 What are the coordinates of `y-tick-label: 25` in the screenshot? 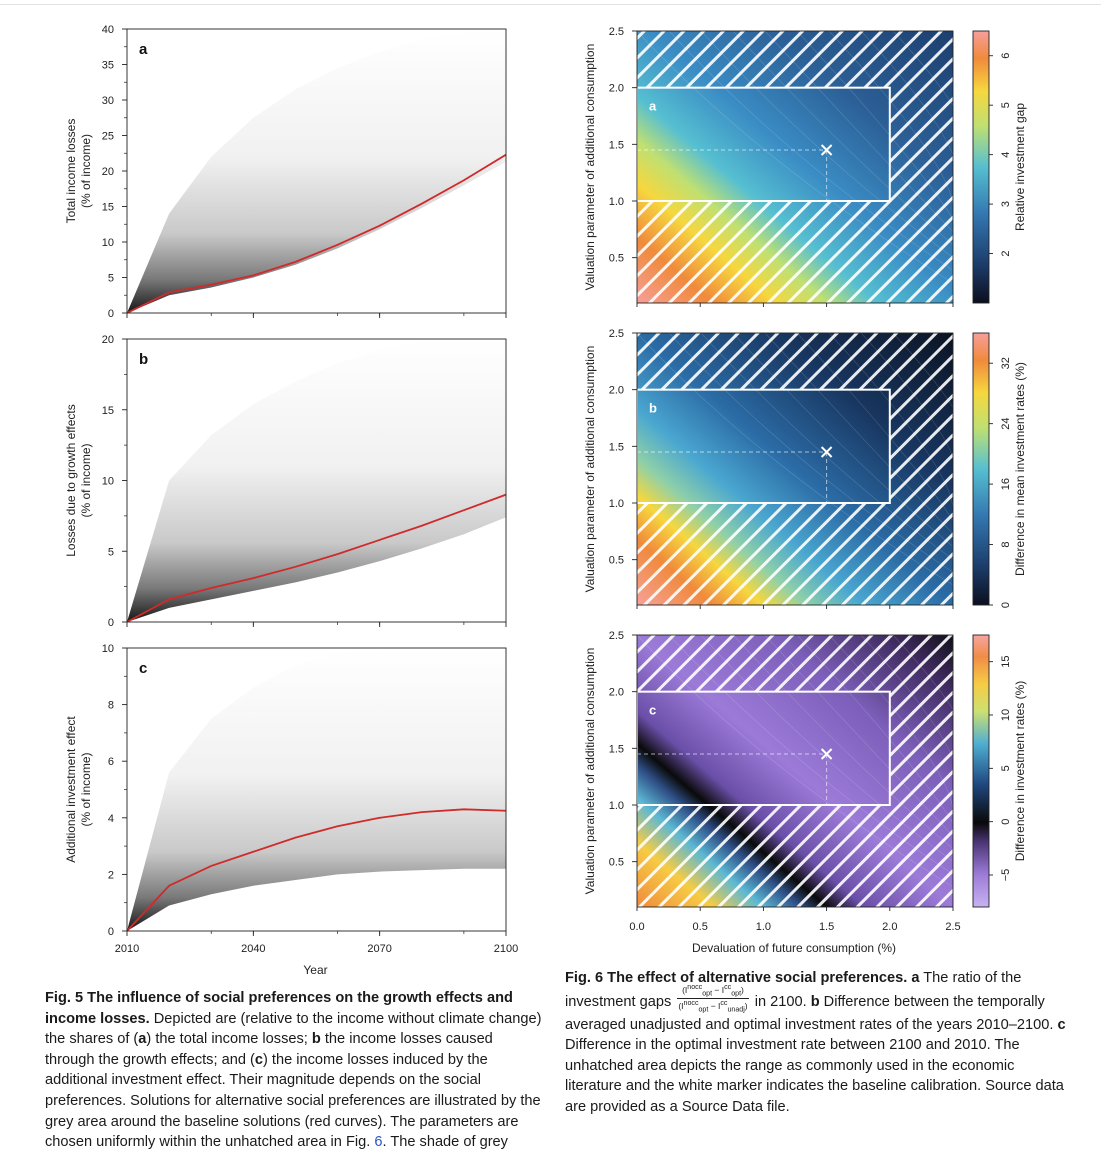 It's located at (108, 137).